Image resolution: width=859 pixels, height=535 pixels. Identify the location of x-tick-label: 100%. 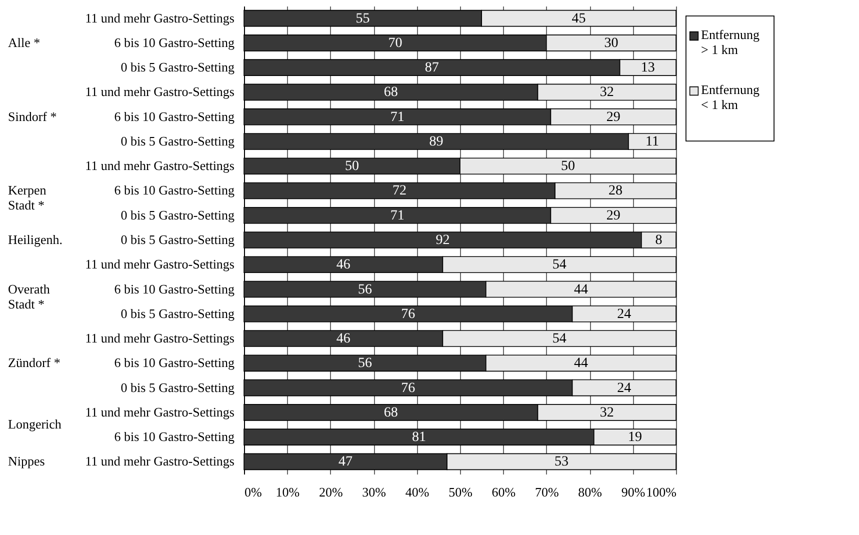
(661, 492).